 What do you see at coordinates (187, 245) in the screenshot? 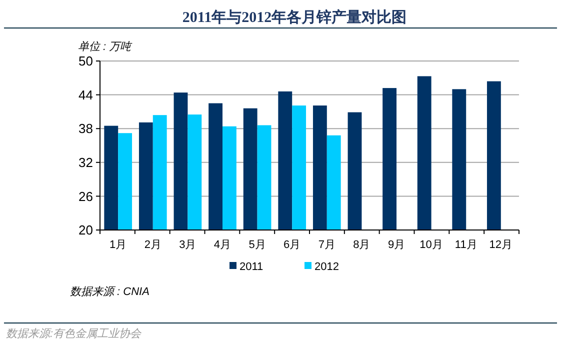
I see `x-tick-label: 3月` at bounding box center [187, 245].